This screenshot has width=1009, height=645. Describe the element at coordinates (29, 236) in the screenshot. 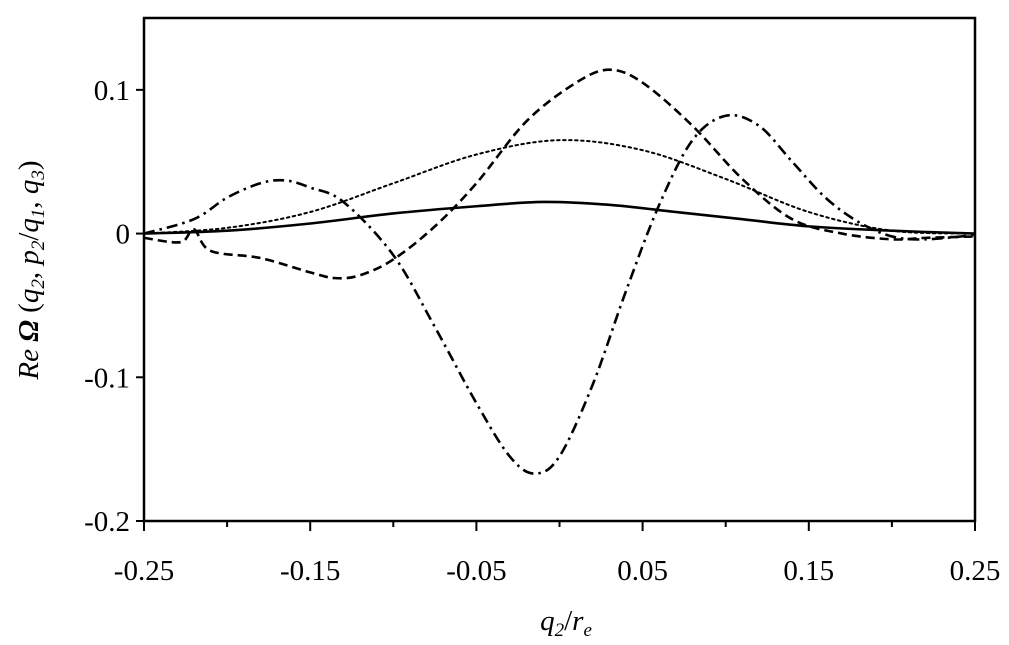

I see `y-axis-title-slash: /` at that location.